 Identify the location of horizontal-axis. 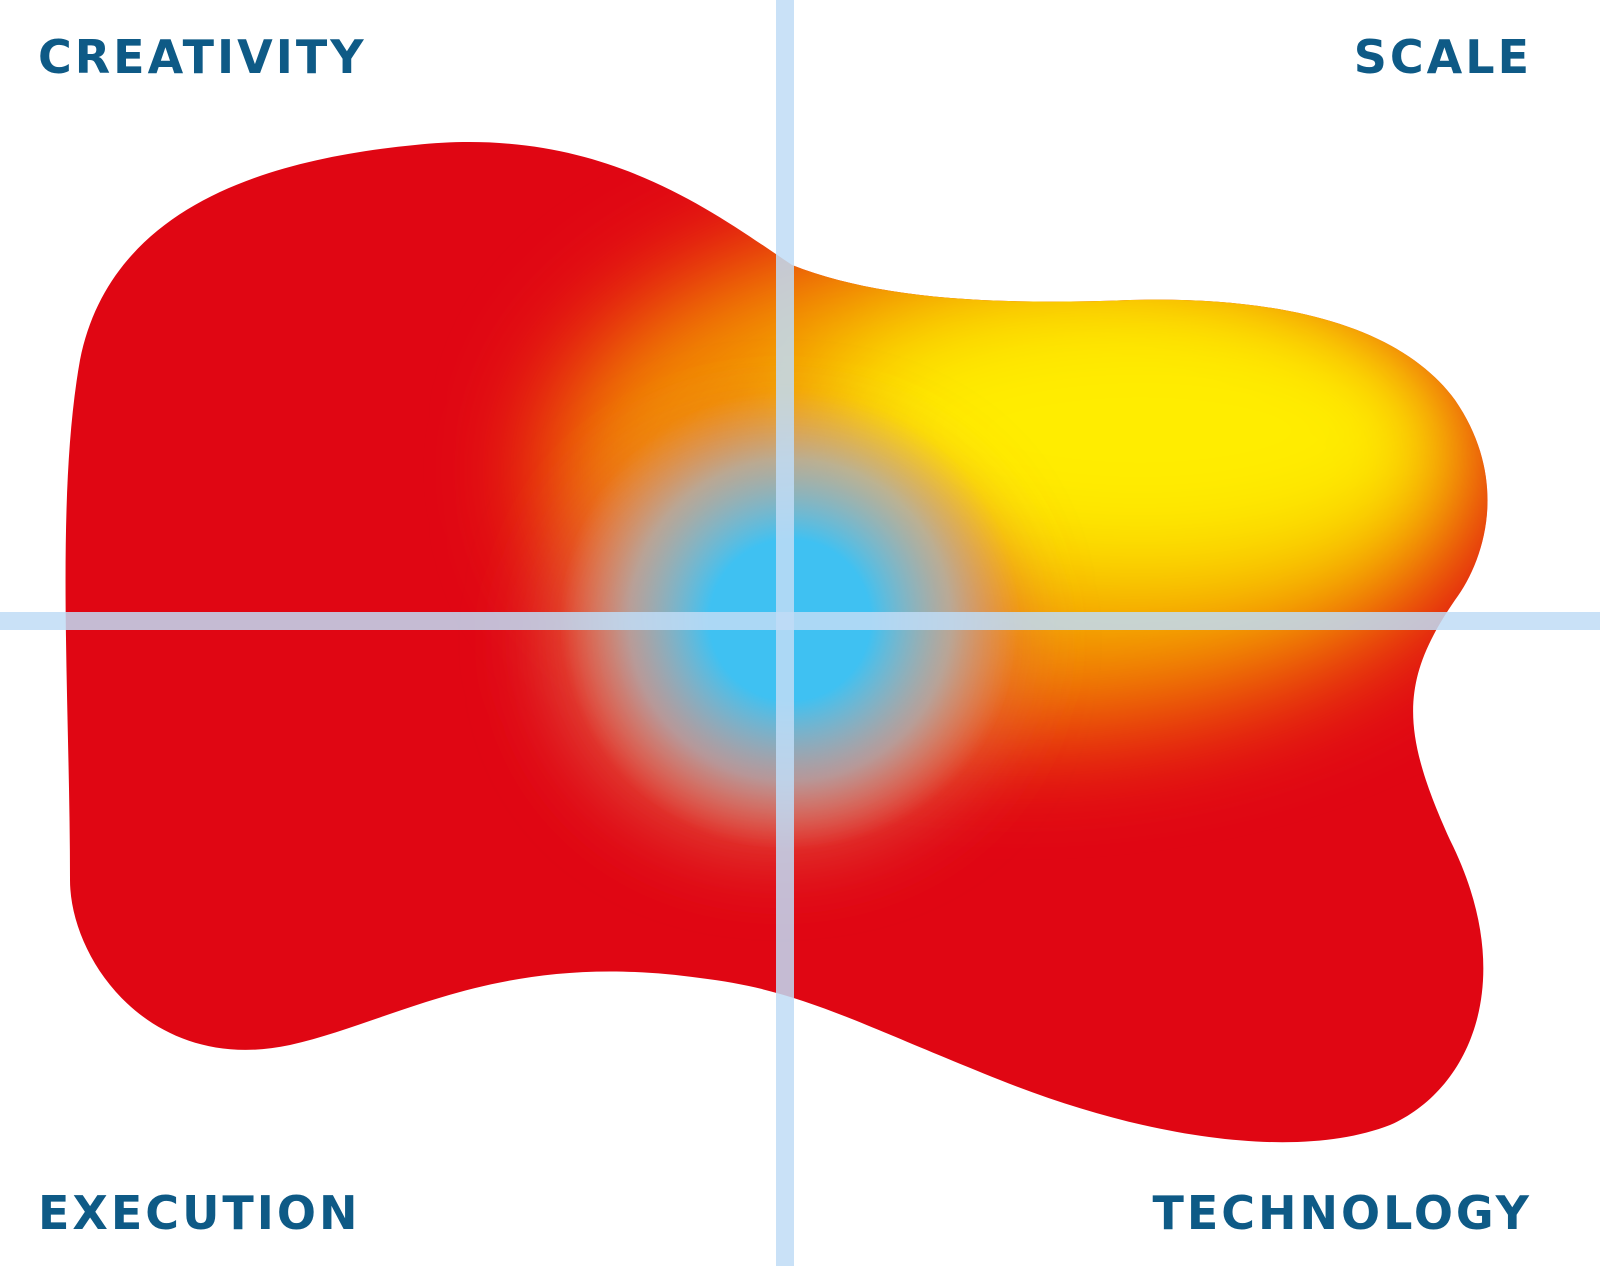
(800, 621).